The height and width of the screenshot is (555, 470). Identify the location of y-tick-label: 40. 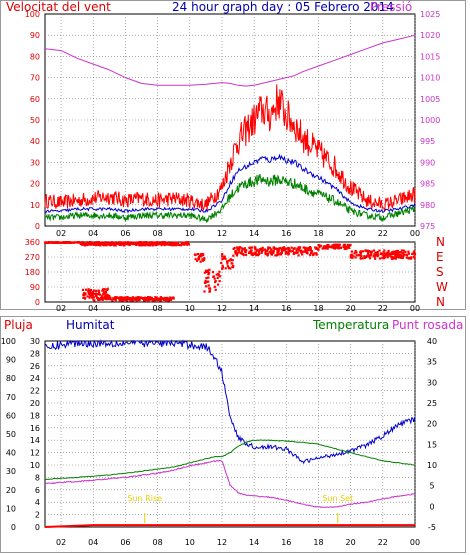
(432, 341).